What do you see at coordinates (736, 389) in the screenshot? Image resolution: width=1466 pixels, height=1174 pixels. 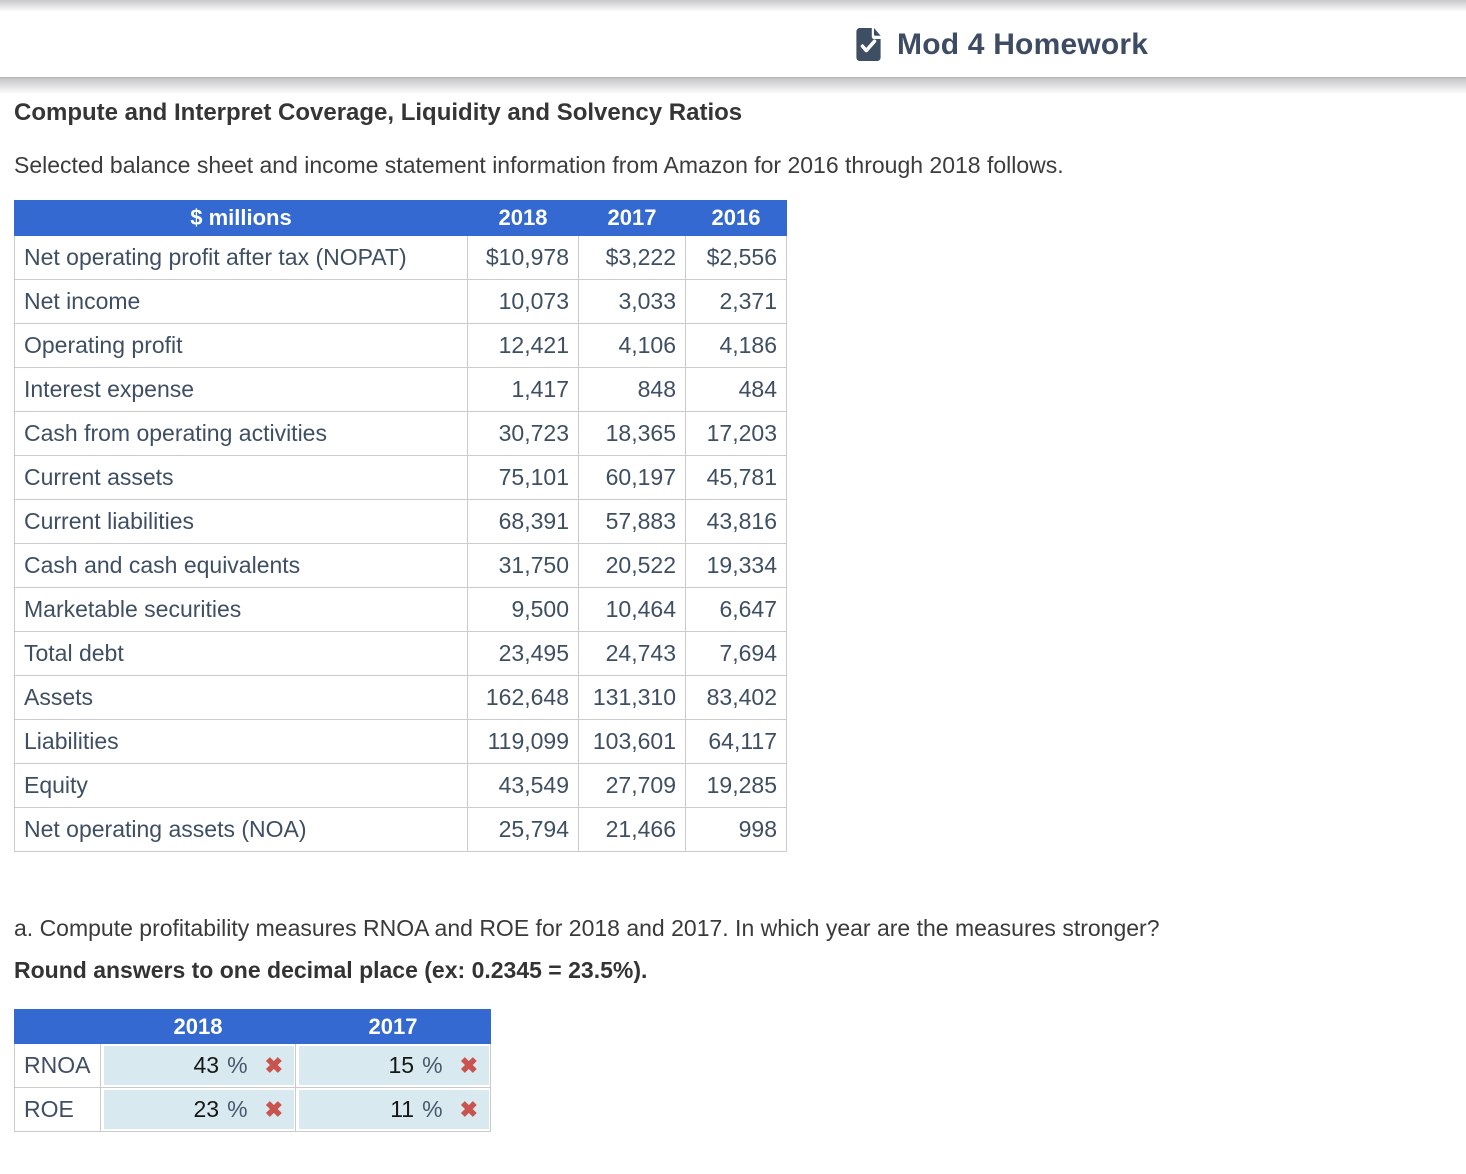 I see `value-cell-2016: 484` at bounding box center [736, 389].